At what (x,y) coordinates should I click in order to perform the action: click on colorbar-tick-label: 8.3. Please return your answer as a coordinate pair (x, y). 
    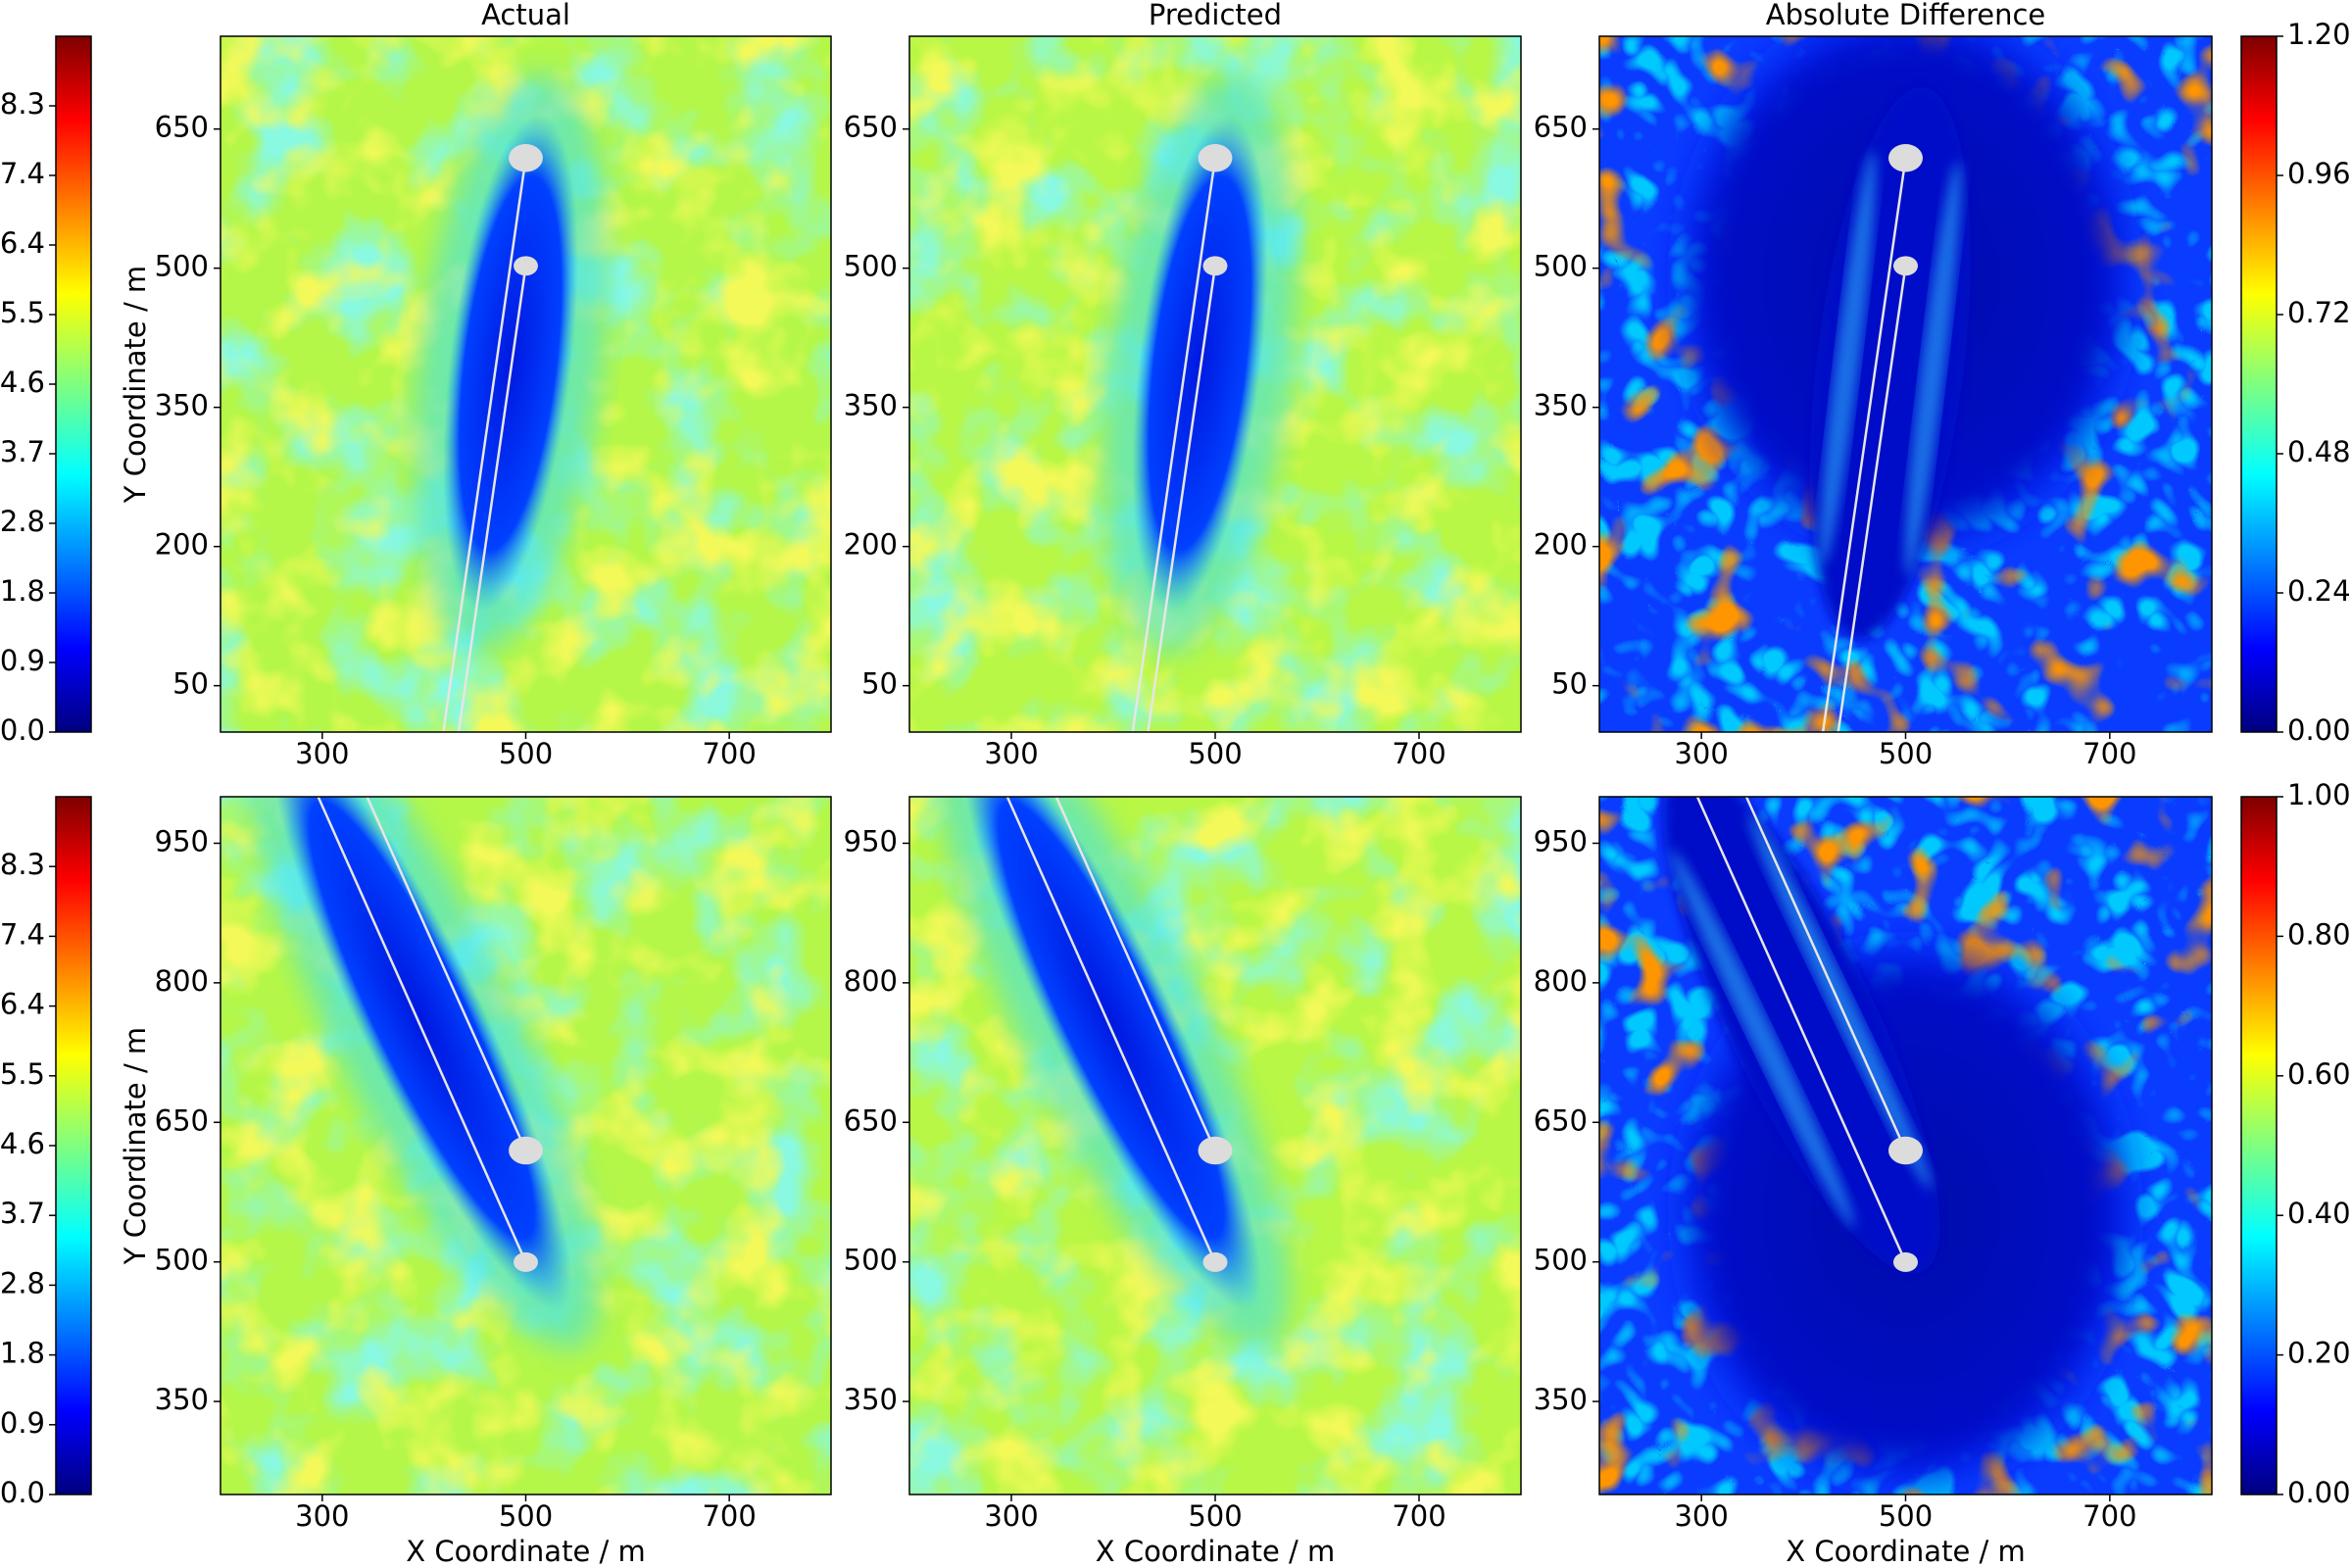
    Looking at the image, I should click on (22, 864).